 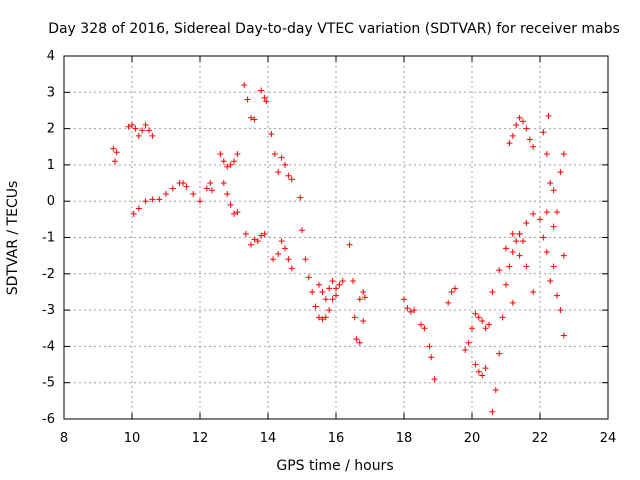 What do you see at coordinates (336, 438) in the screenshot?
I see `x-tick-label: 16` at bounding box center [336, 438].